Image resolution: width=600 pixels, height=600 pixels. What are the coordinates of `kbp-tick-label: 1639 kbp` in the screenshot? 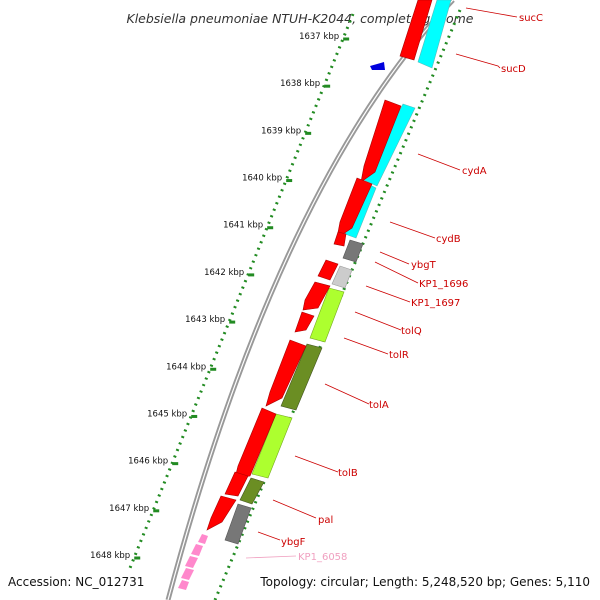 It's located at (281, 131).